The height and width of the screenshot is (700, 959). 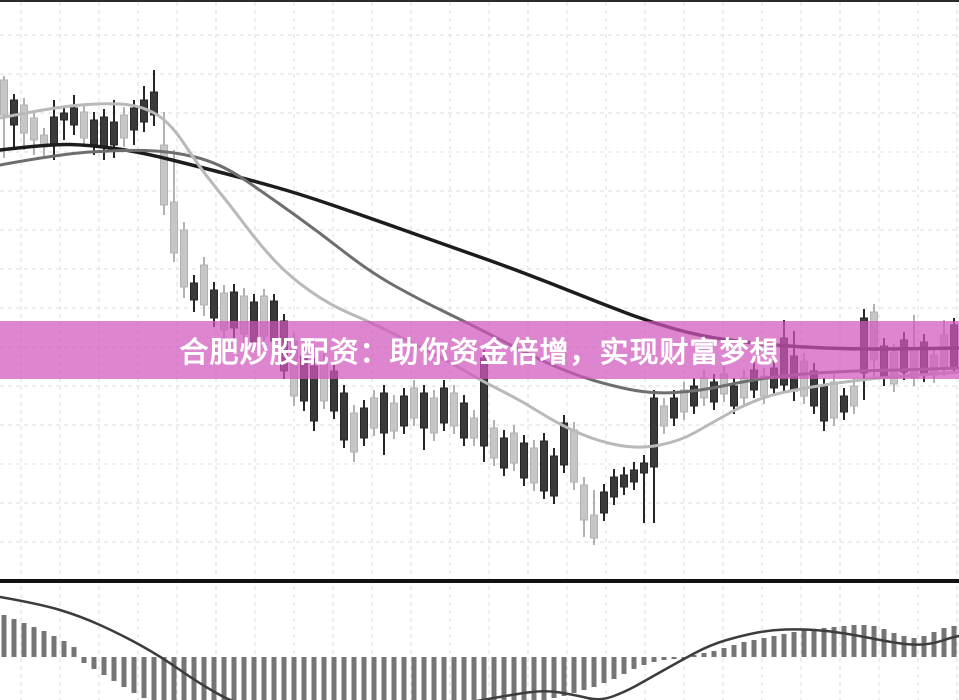 I want to click on promo-banner: 合肥炒股配资：助你资金倍增，实现财富梦想, so click(x=479, y=350).